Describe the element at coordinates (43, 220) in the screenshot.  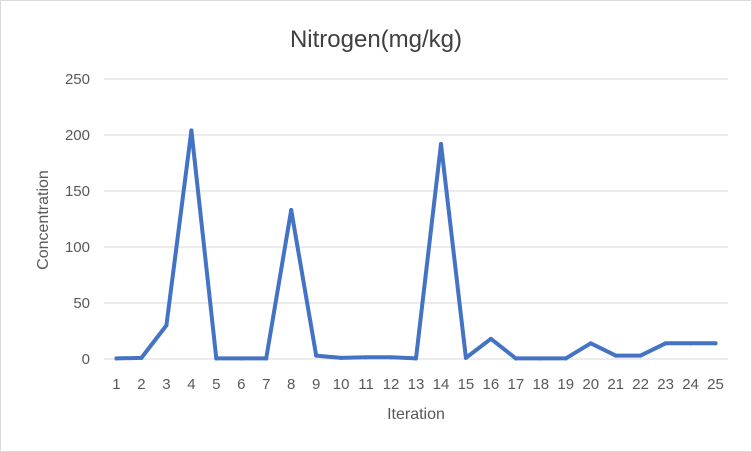
I see `y-axis-label: Concentration` at that location.